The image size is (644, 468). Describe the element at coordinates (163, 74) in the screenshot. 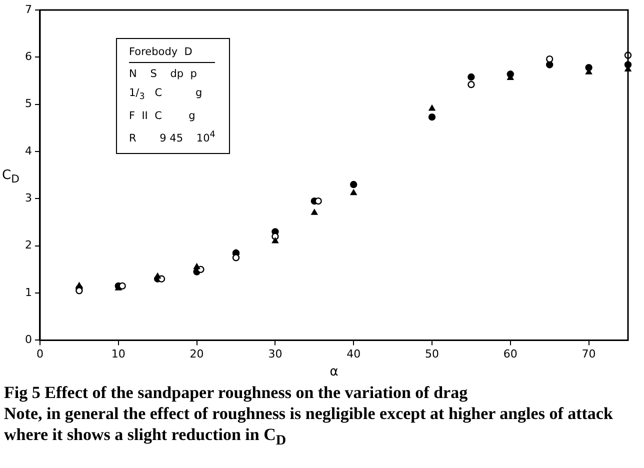

I see `annotation: N S dp p` at that location.